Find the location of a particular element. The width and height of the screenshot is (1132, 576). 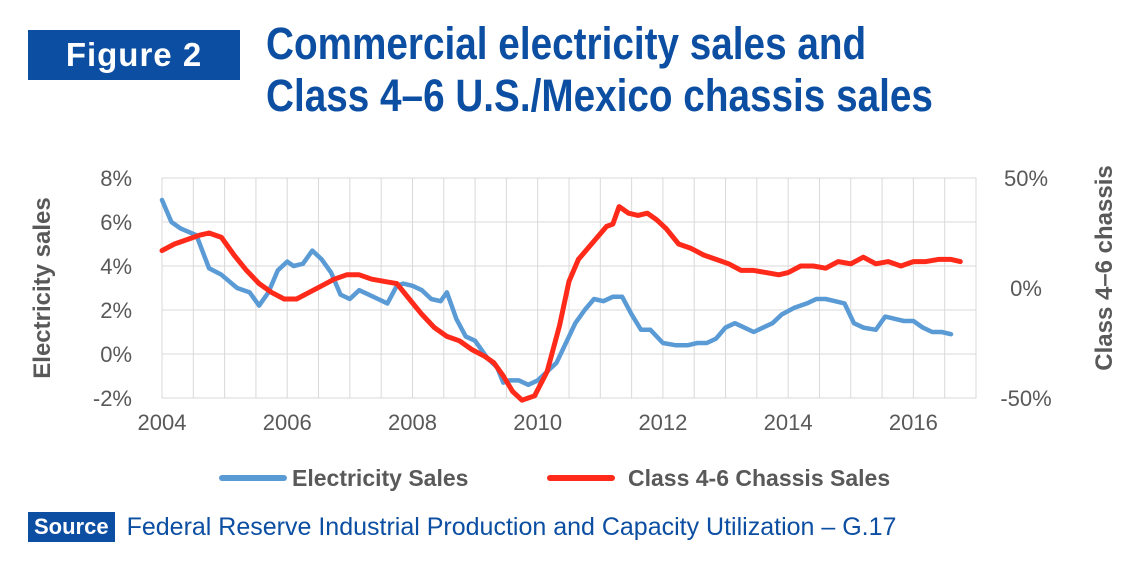

figure-badge: Figure 2 is located at coordinates (134, 55).